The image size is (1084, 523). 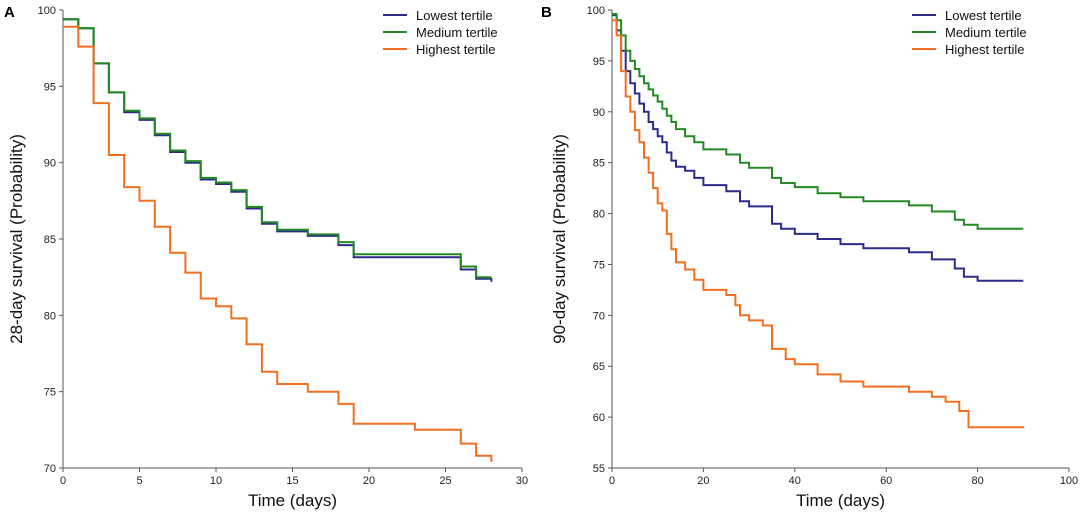 I want to click on y-axis-label: 90-day survival (Probability), so click(x=559, y=239).